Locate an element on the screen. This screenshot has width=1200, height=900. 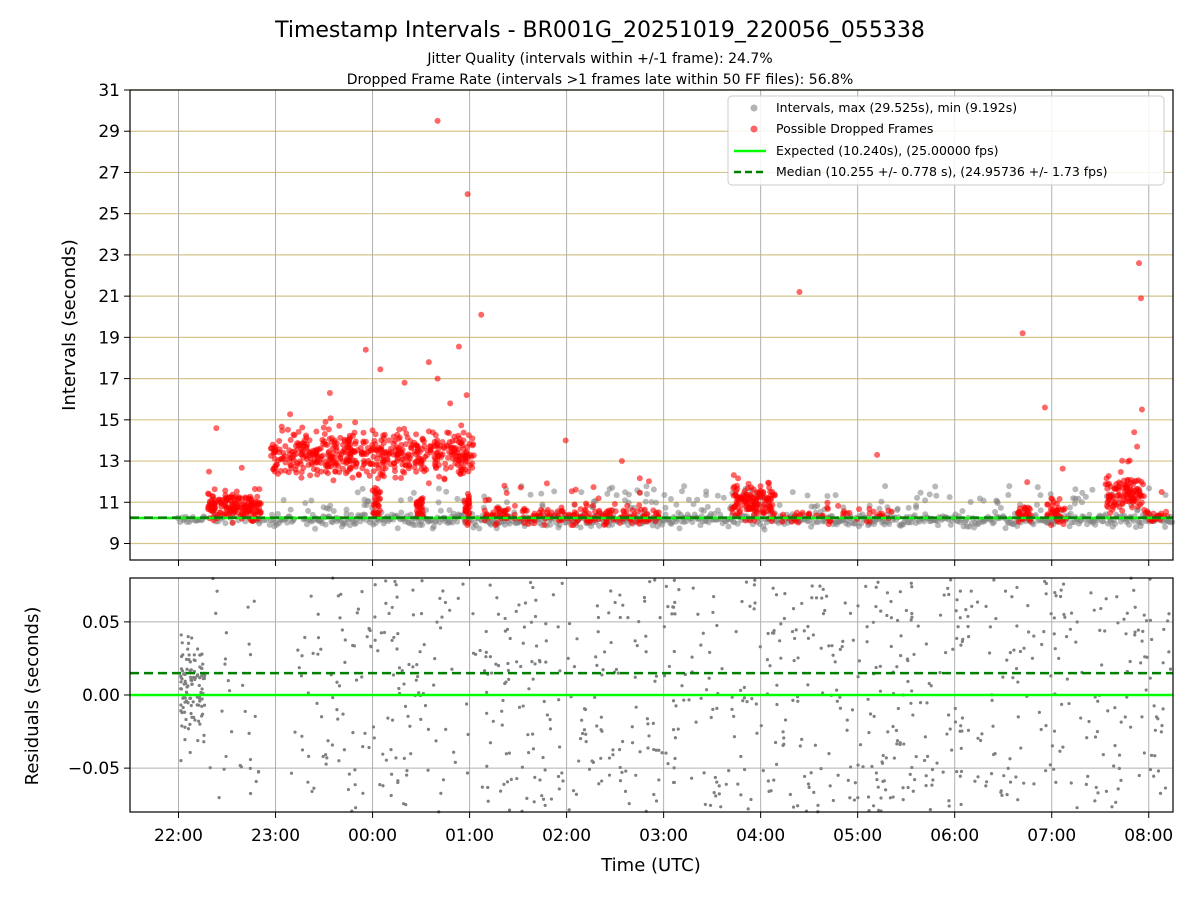
y-tick-label: 21 is located at coordinates (109, 297).